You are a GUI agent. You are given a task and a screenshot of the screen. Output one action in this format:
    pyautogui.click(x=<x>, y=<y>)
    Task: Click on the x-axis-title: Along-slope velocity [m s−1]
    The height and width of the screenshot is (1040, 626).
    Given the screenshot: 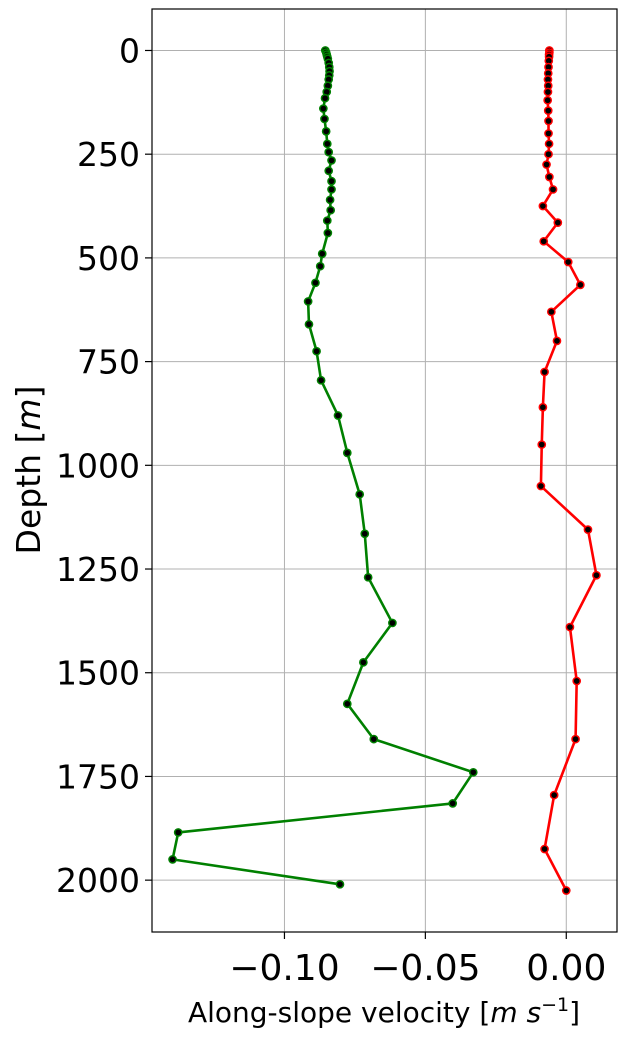 What is the action you would take?
    pyautogui.click(x=384, y=1011)
    